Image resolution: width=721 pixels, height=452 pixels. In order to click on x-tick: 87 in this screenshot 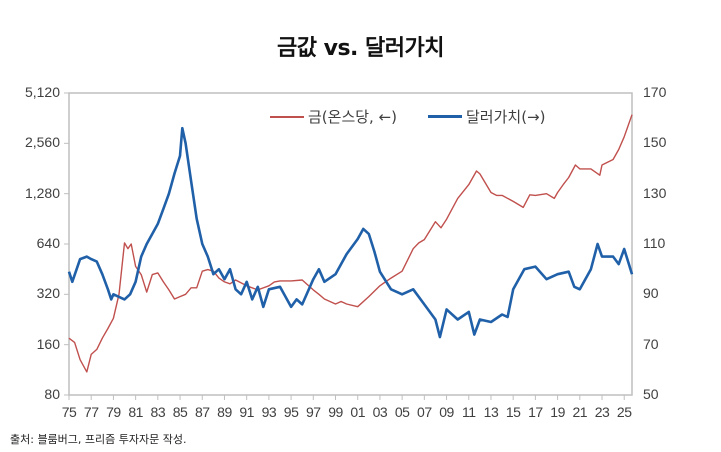, I will do `click(202, 412)`.